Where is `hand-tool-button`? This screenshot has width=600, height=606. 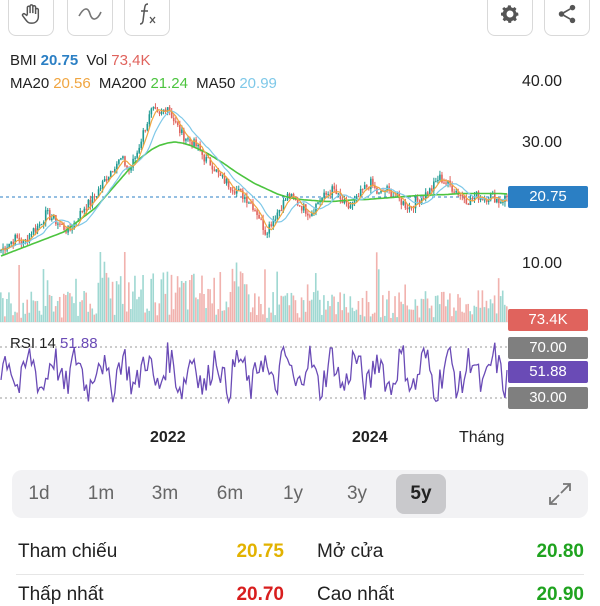 hand-tool-button is located at coordinates (31, 18).